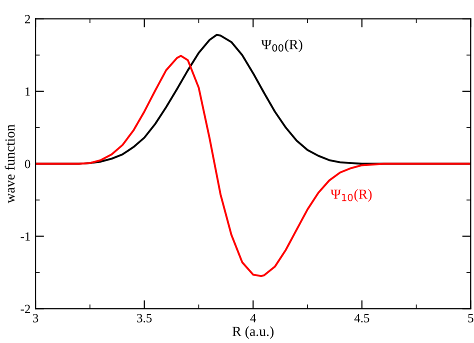  Describe the element at coordinates (28, 91) in the screenshot. I see `y-tick-label: 1` at that location.